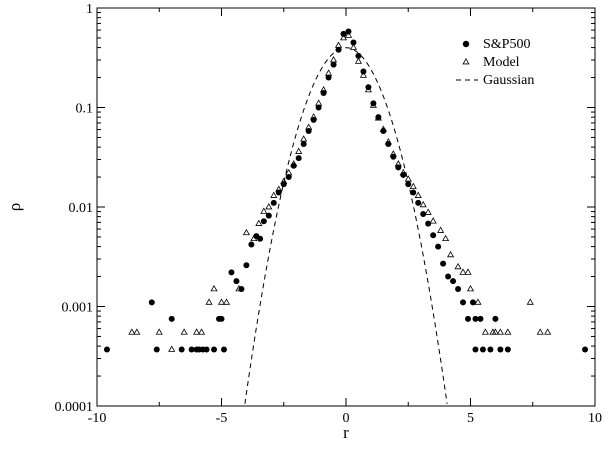  Describe the element at coordinates (85, 109) in the screenshot. I see `y-tick-label: 0.1` at that location.